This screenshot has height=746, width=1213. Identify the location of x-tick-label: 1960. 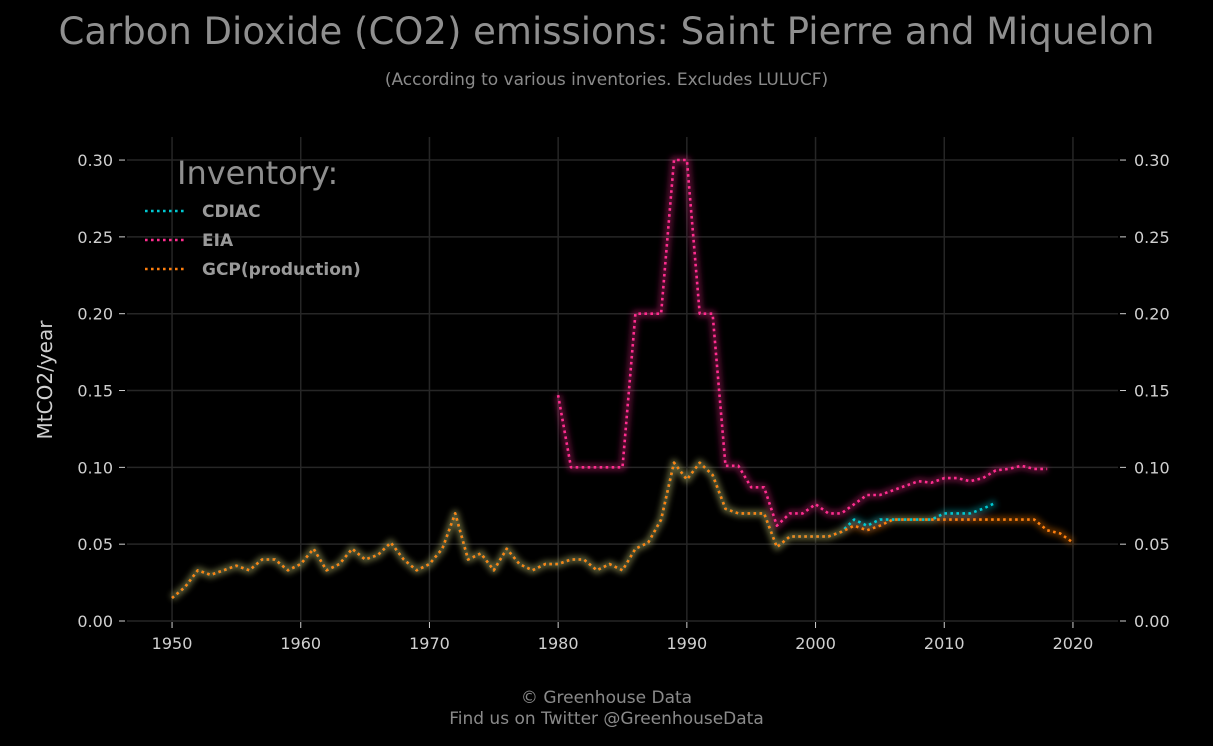
(300, 643).